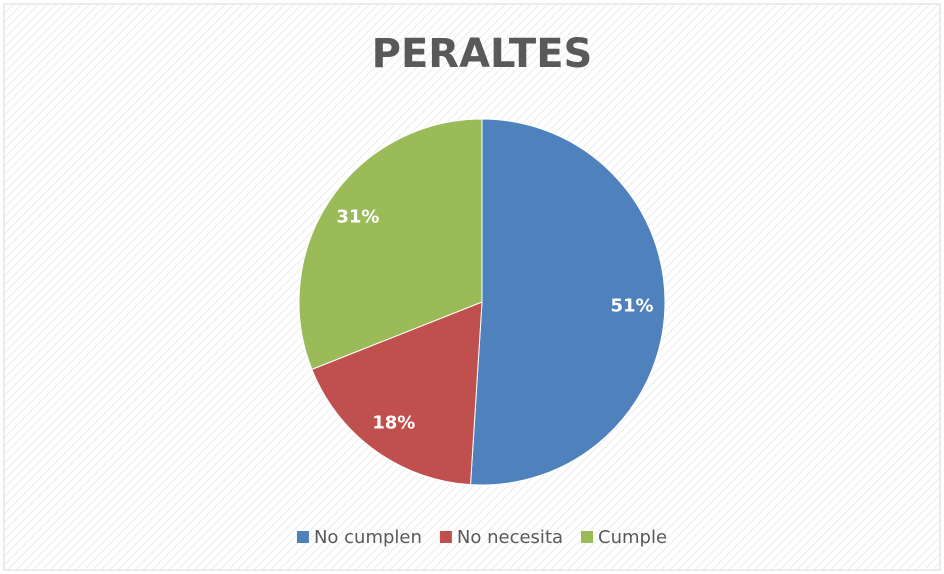 This screenshot has height=574, width=944. What do you see at coordinates (510, 537) in the screenshot?
I see `legend-label: No necesita` at bounding box center [510, 537].